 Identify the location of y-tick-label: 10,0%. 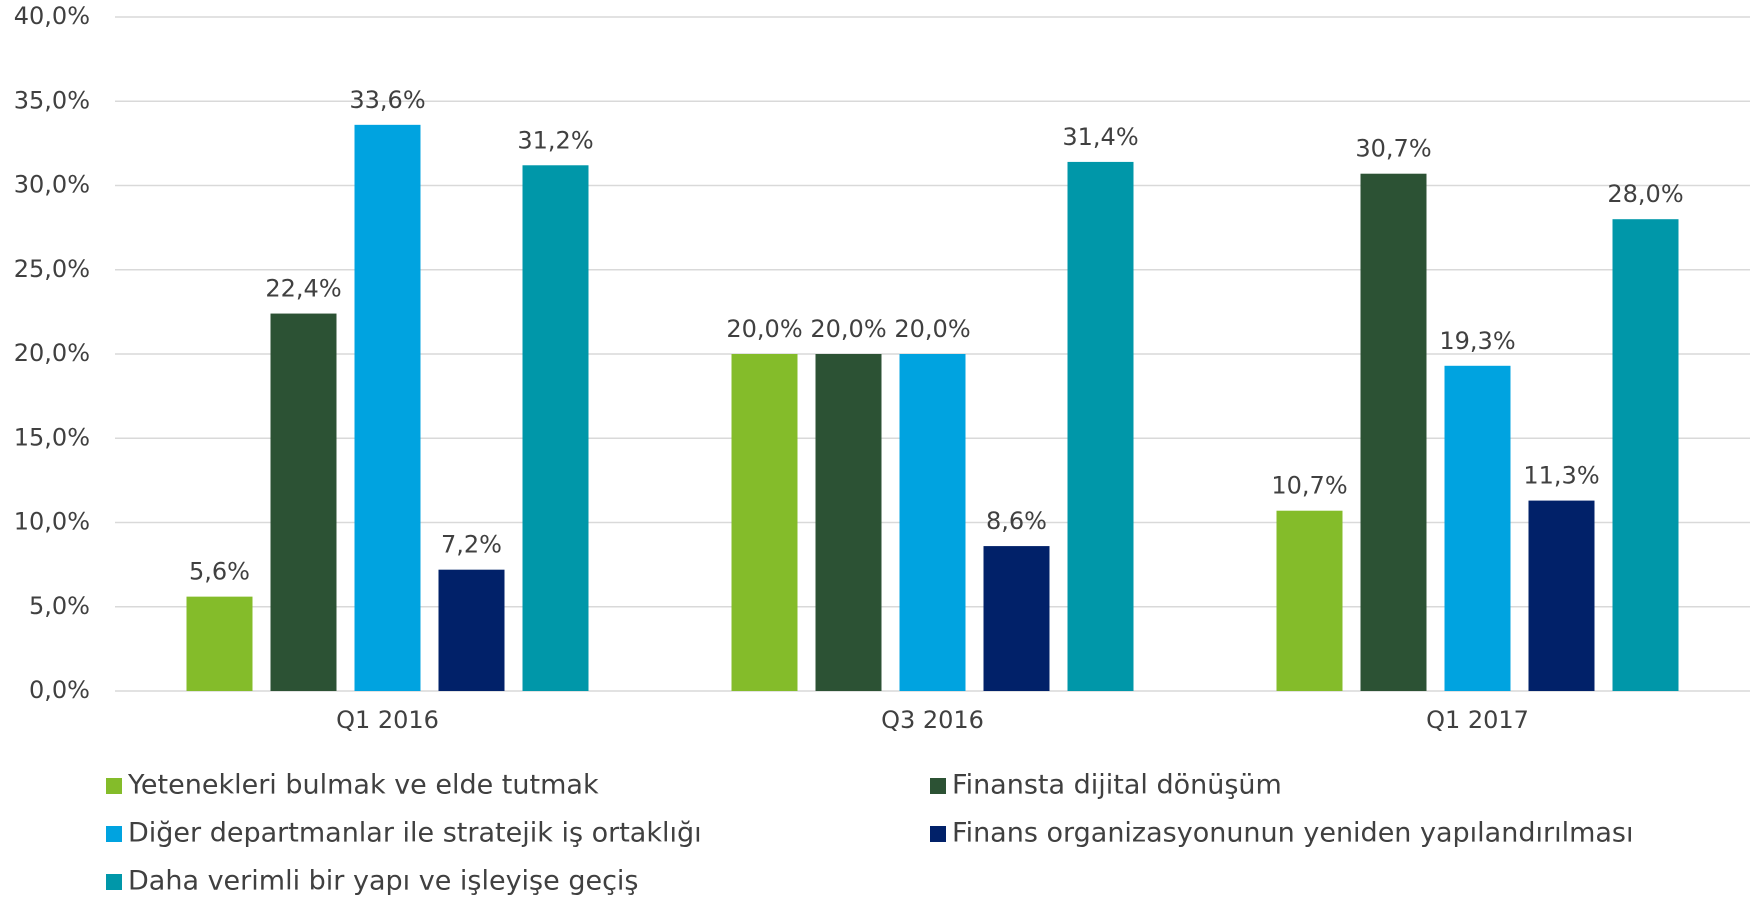
(52, 522).